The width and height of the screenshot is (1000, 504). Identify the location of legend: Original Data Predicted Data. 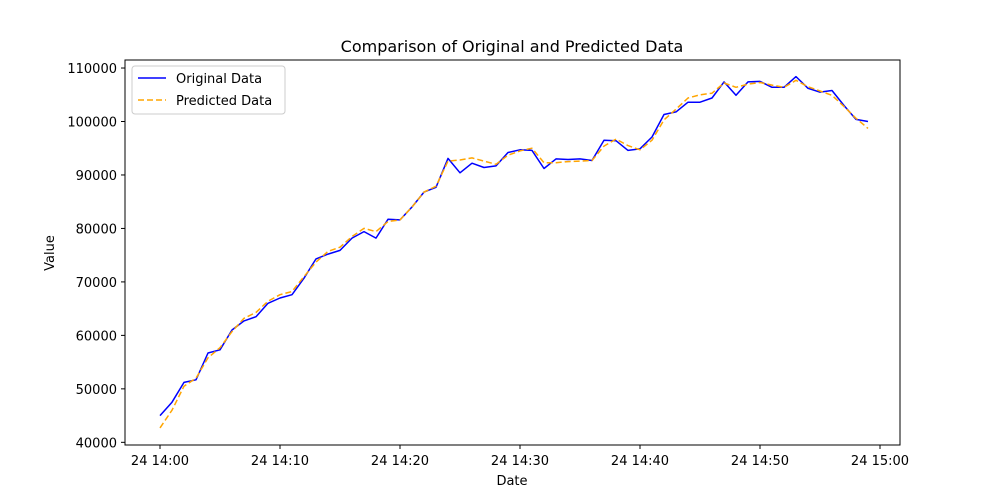
(208, 90).